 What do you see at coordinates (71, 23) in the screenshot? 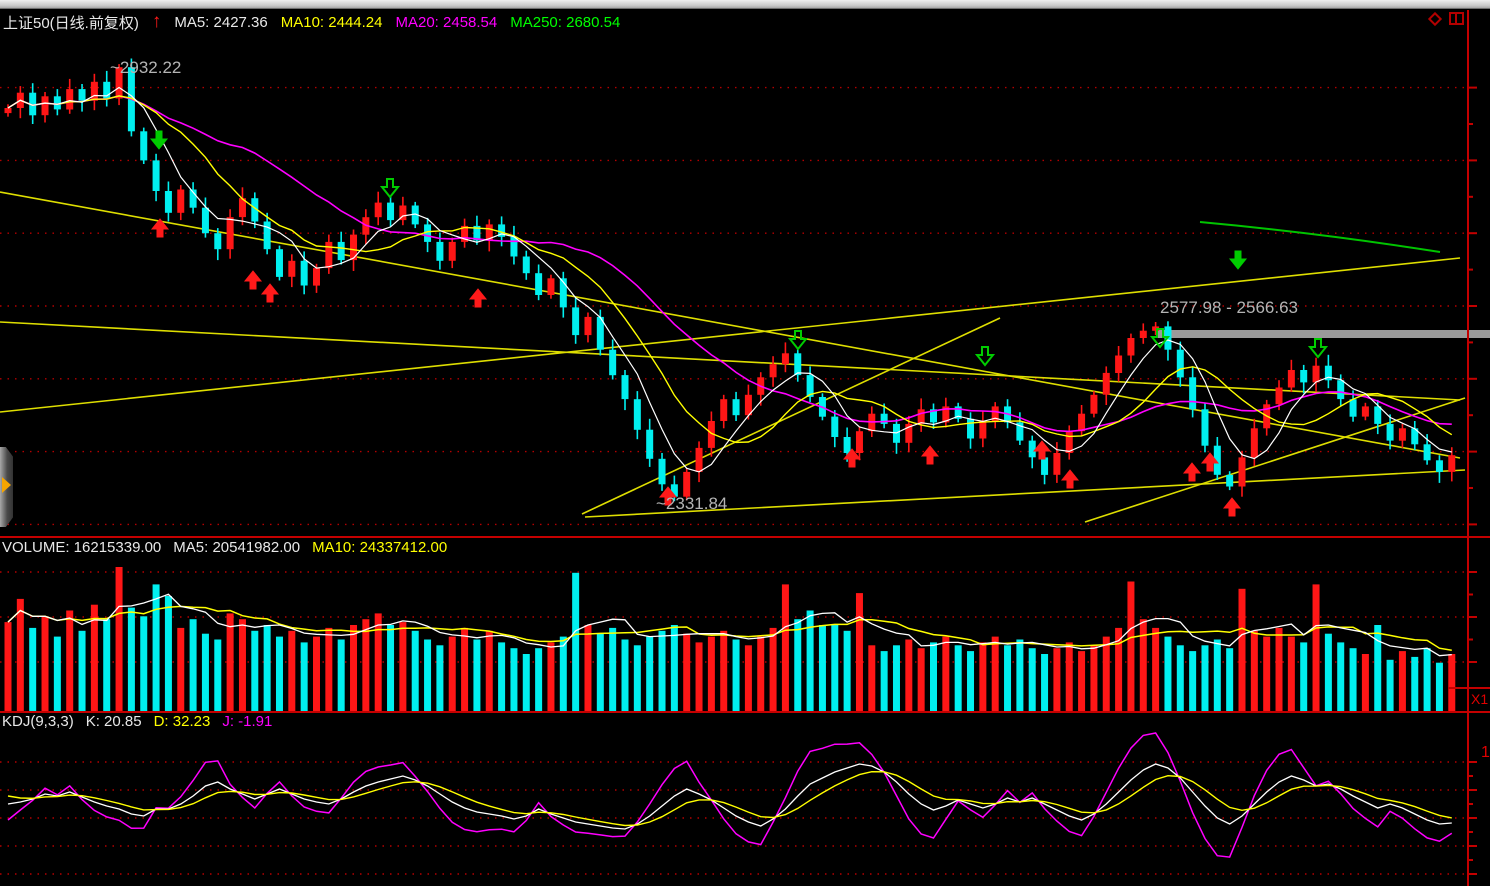
I see `instrument-title: 上证50(日线.前复权)` at bounding box center [71, 23].